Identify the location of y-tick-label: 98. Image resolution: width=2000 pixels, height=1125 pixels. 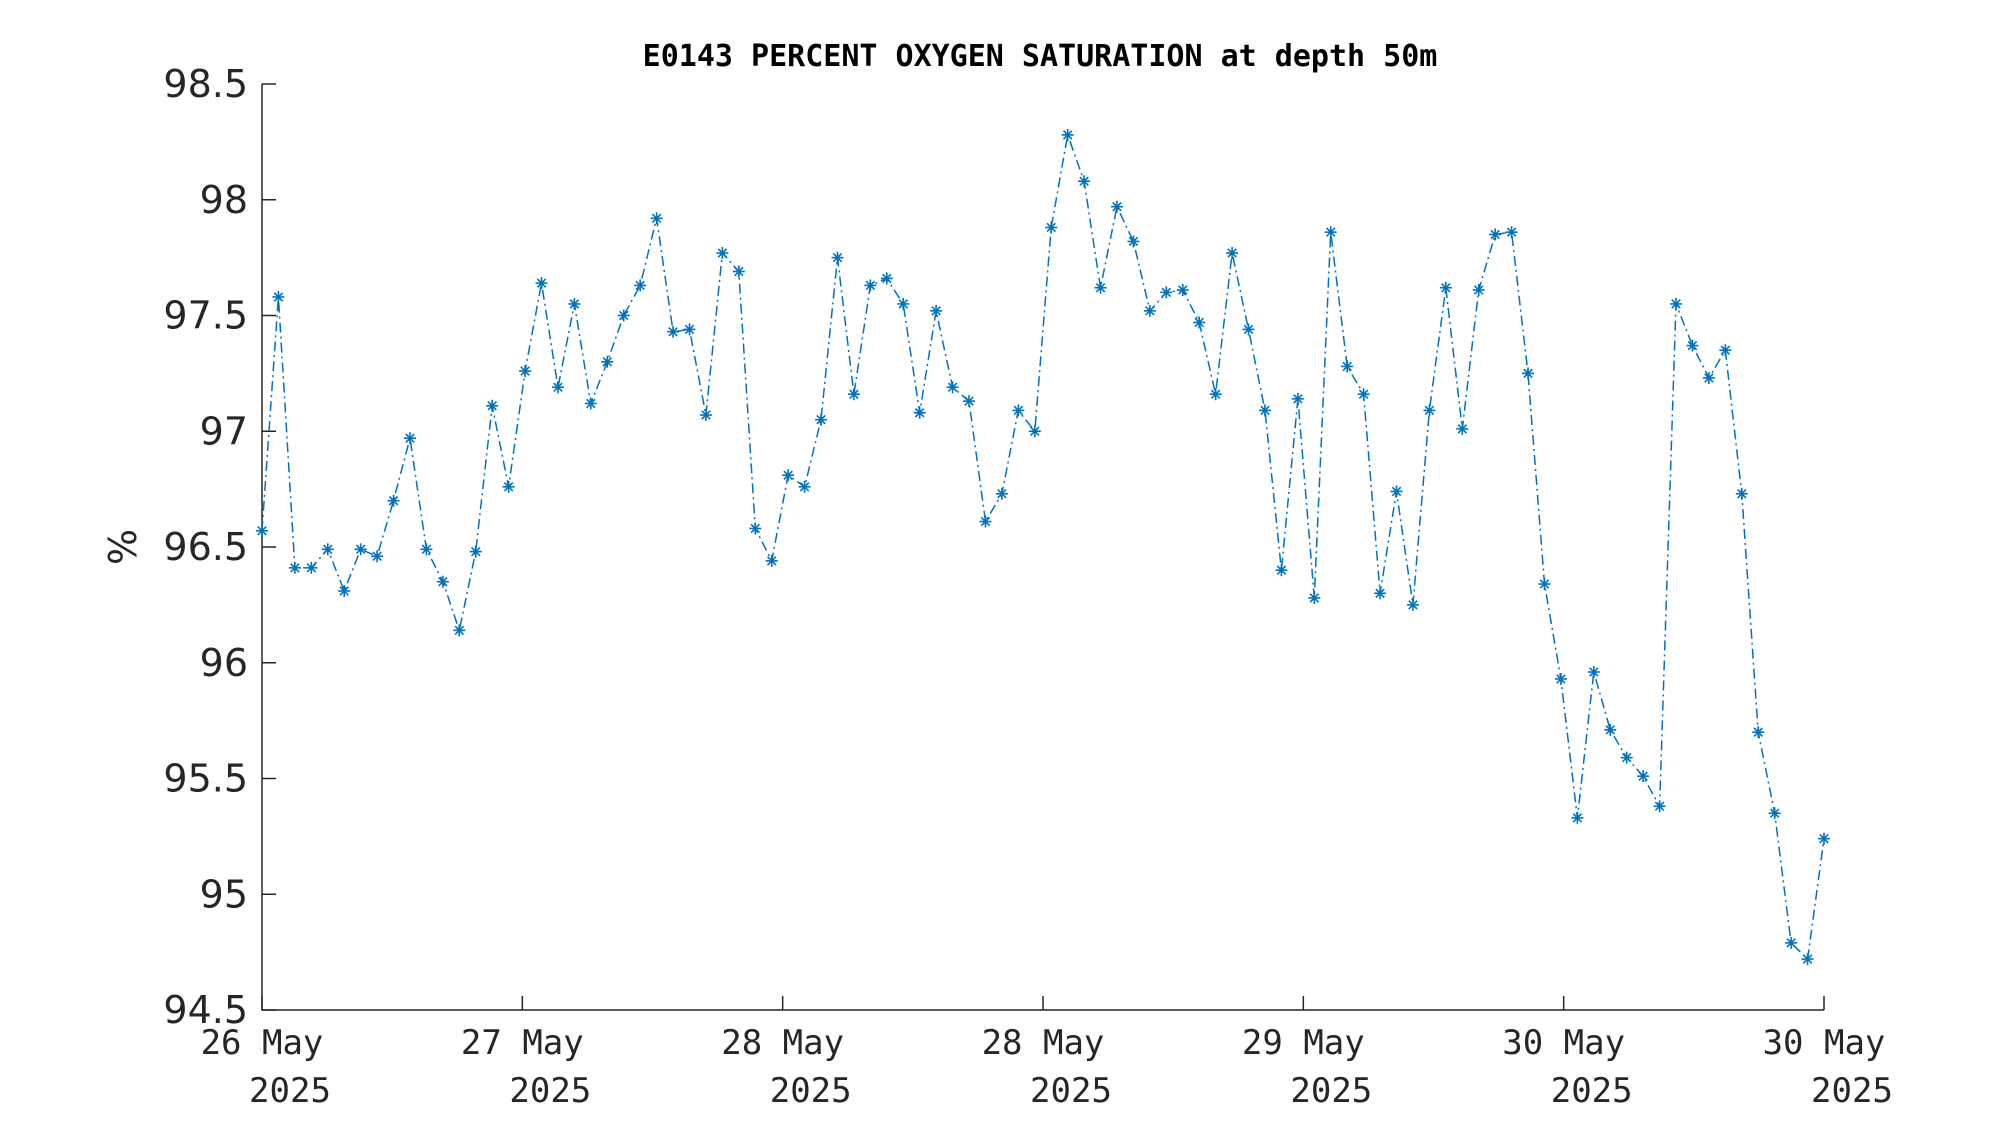
(224, 200).